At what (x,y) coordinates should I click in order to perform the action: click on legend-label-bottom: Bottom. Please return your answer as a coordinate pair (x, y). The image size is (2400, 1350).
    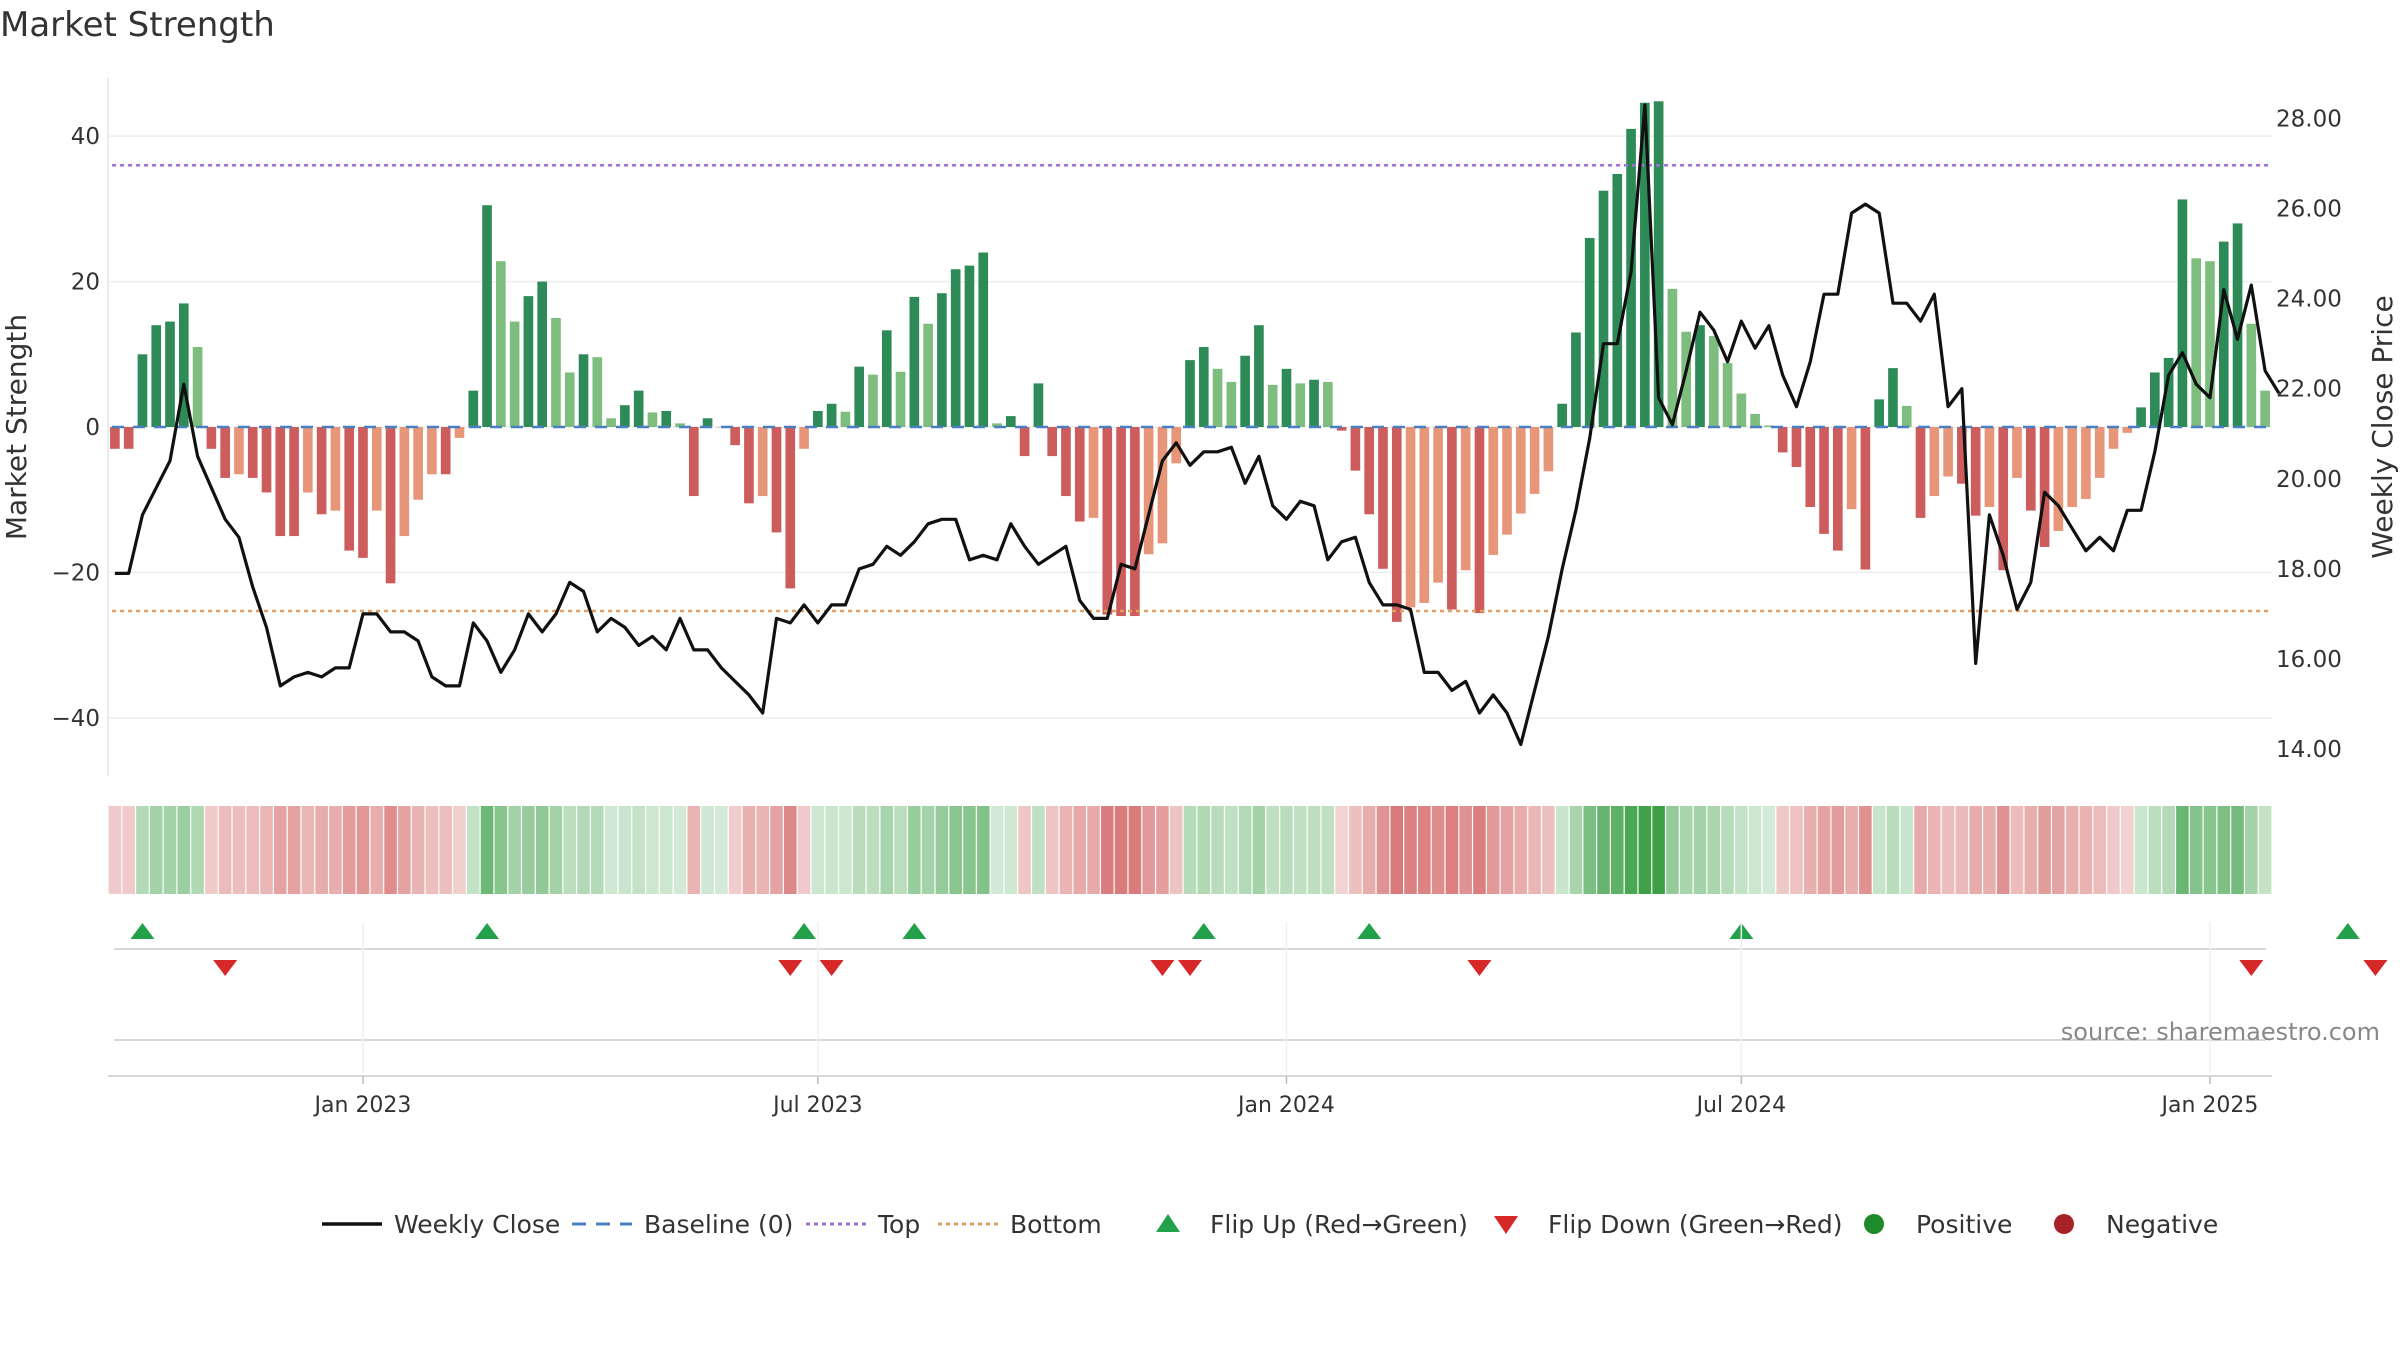
    Looking at the image, I should click on (1056, 1224).